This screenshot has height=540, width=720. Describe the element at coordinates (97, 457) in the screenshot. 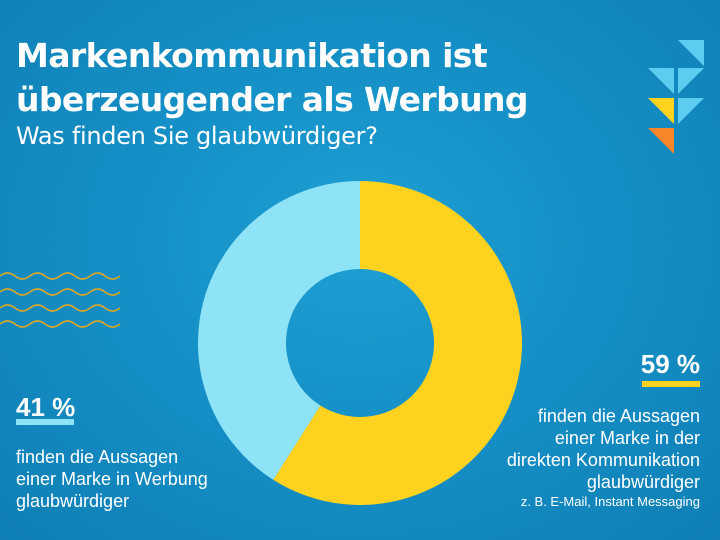

I see `left-description-line-1: finden die Aussagen` at that location.